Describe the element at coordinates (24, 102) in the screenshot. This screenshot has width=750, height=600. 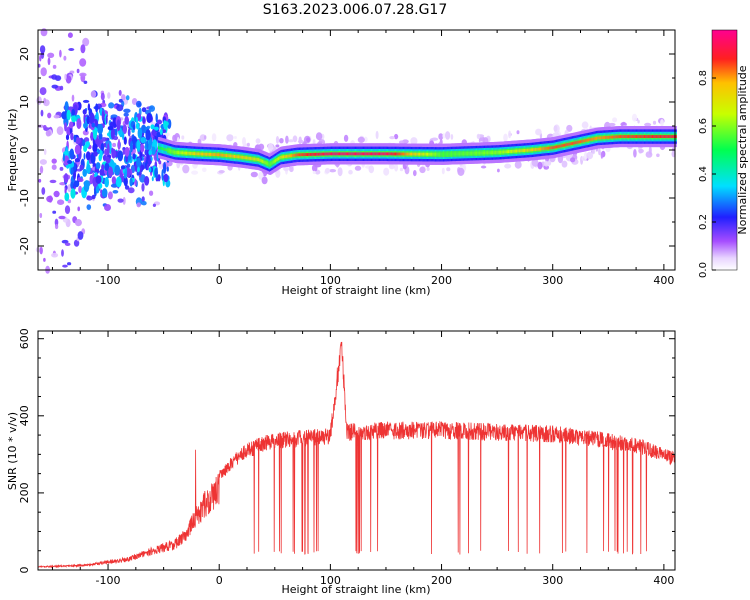
I see `y-tick-label: 10` at that location.